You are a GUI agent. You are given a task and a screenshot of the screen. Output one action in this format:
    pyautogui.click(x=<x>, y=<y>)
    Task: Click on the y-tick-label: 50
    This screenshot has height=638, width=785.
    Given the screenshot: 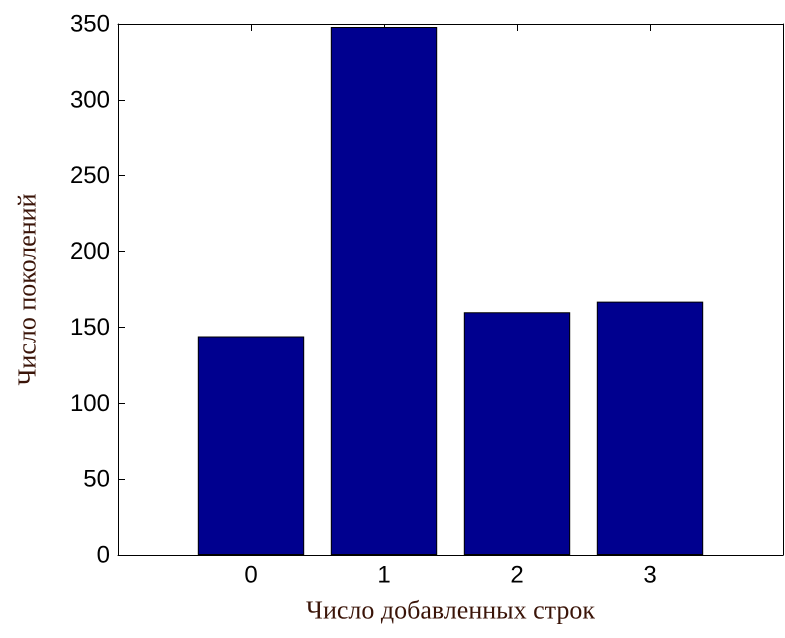 What is the action you would take?
    pyautogui.click(x=96, y=479)
    